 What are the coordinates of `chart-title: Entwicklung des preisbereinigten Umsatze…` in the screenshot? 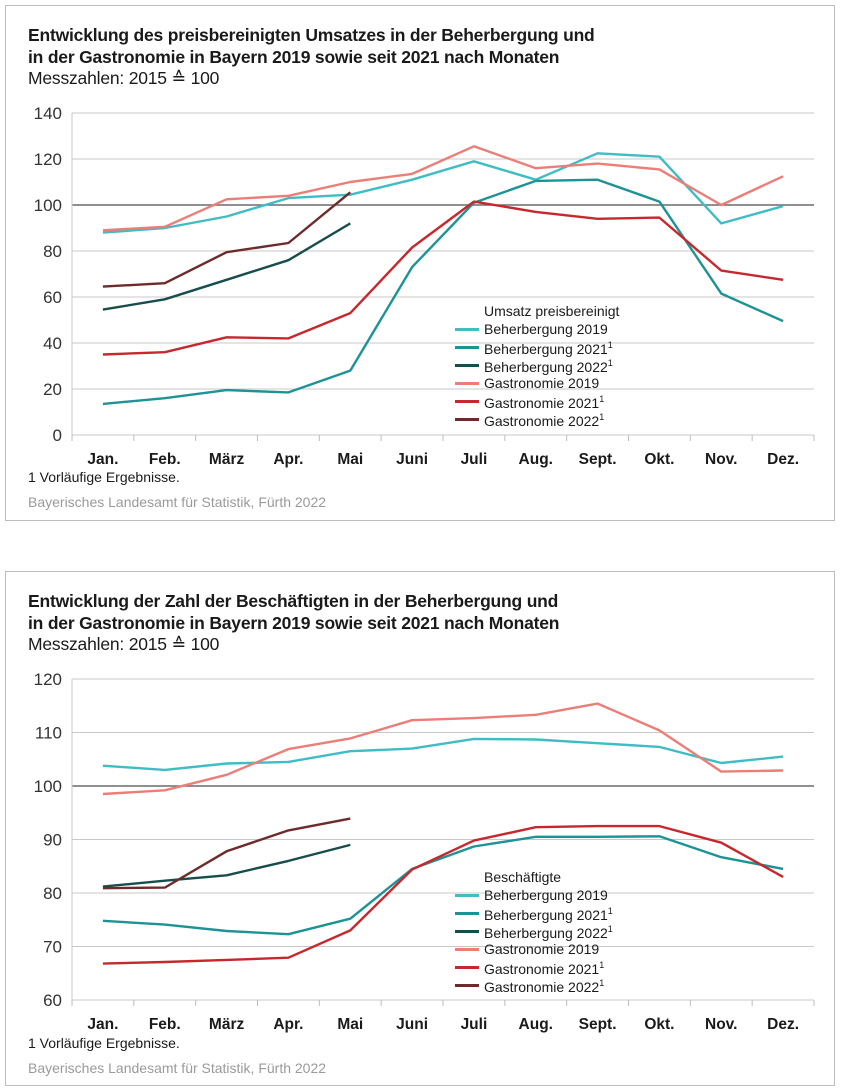 It's located at (311, 46).